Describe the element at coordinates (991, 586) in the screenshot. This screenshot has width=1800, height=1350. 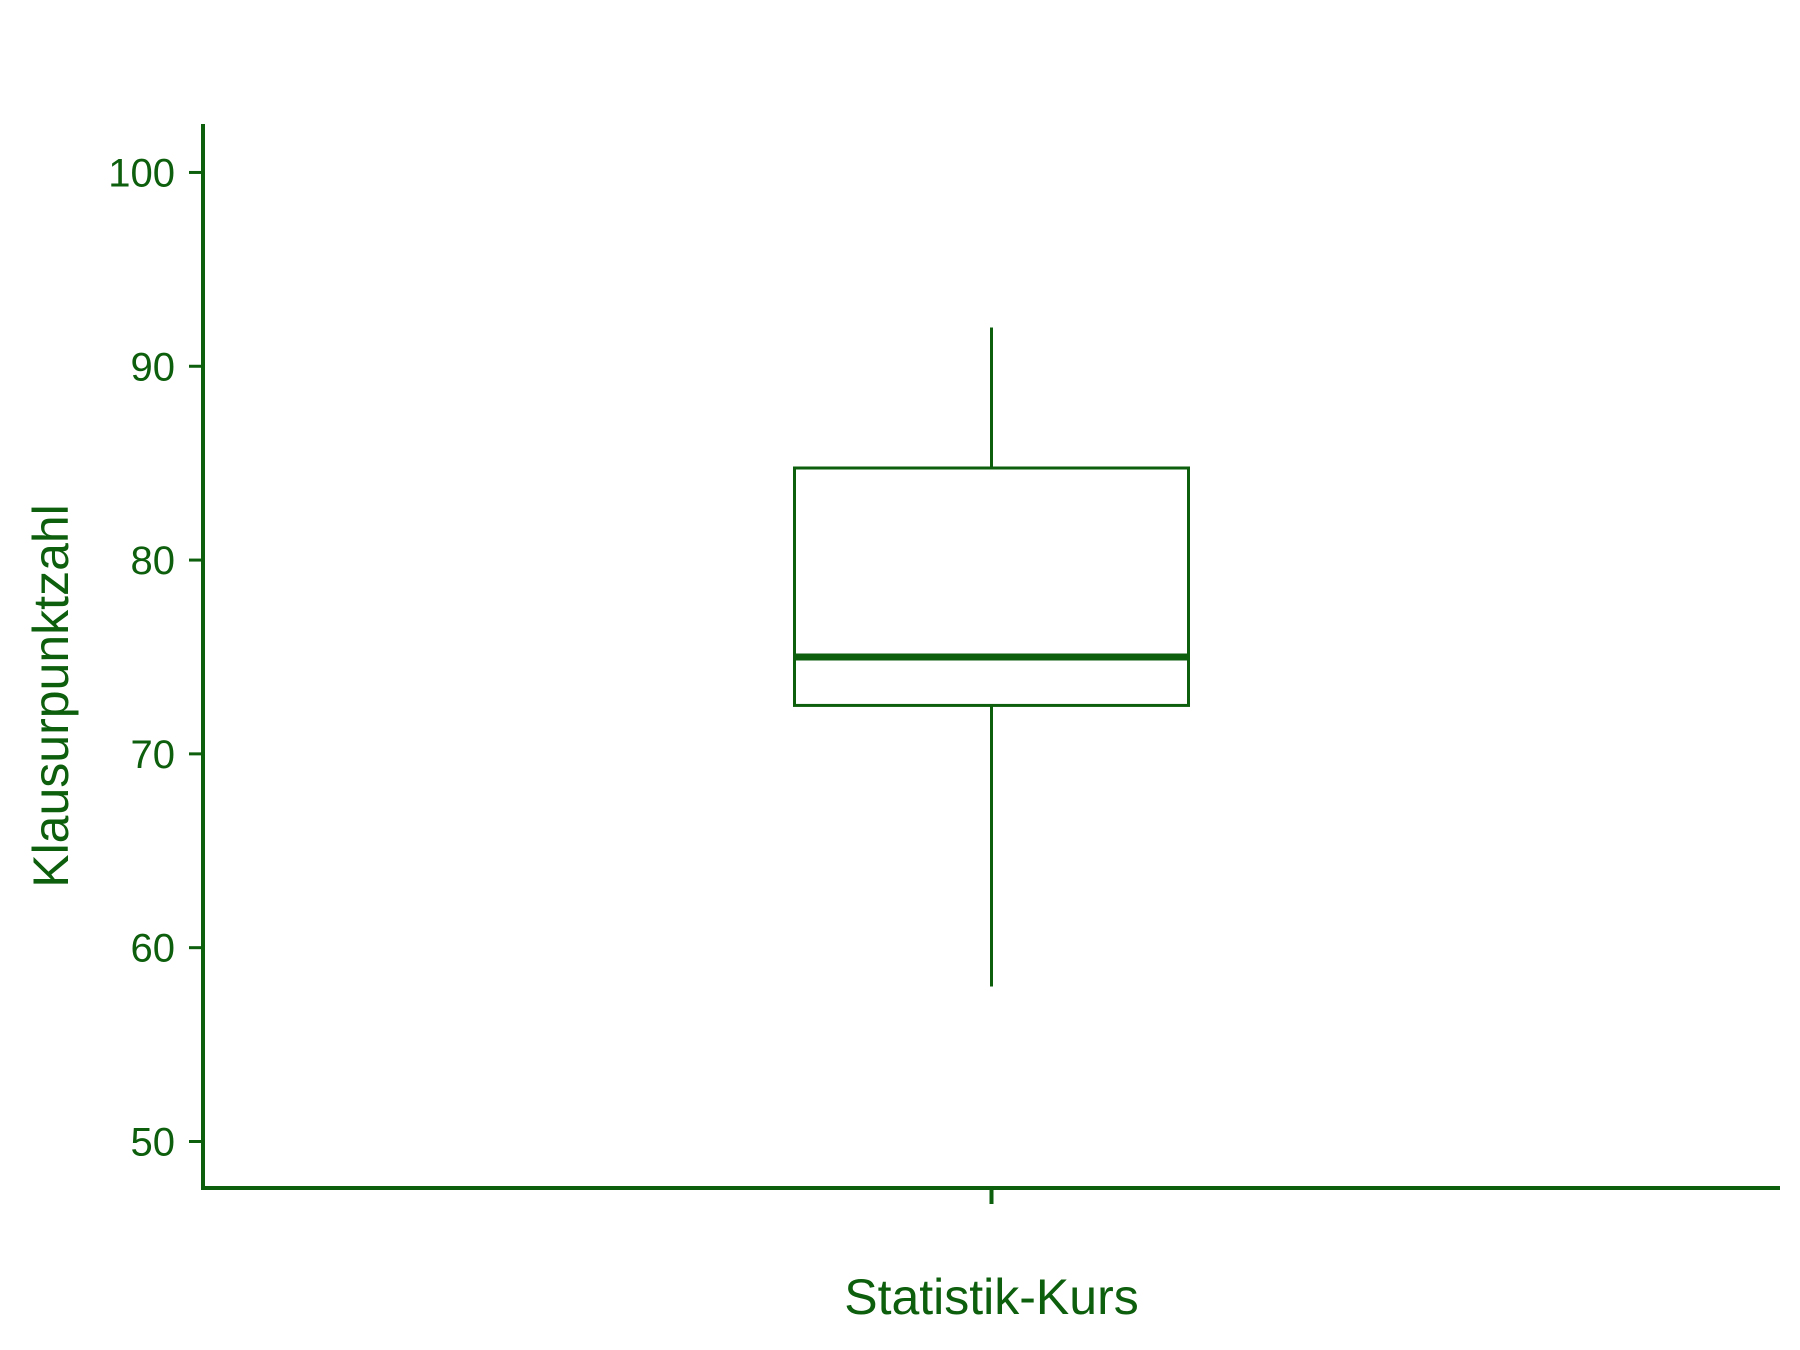
I see `iqr-box` at that location.